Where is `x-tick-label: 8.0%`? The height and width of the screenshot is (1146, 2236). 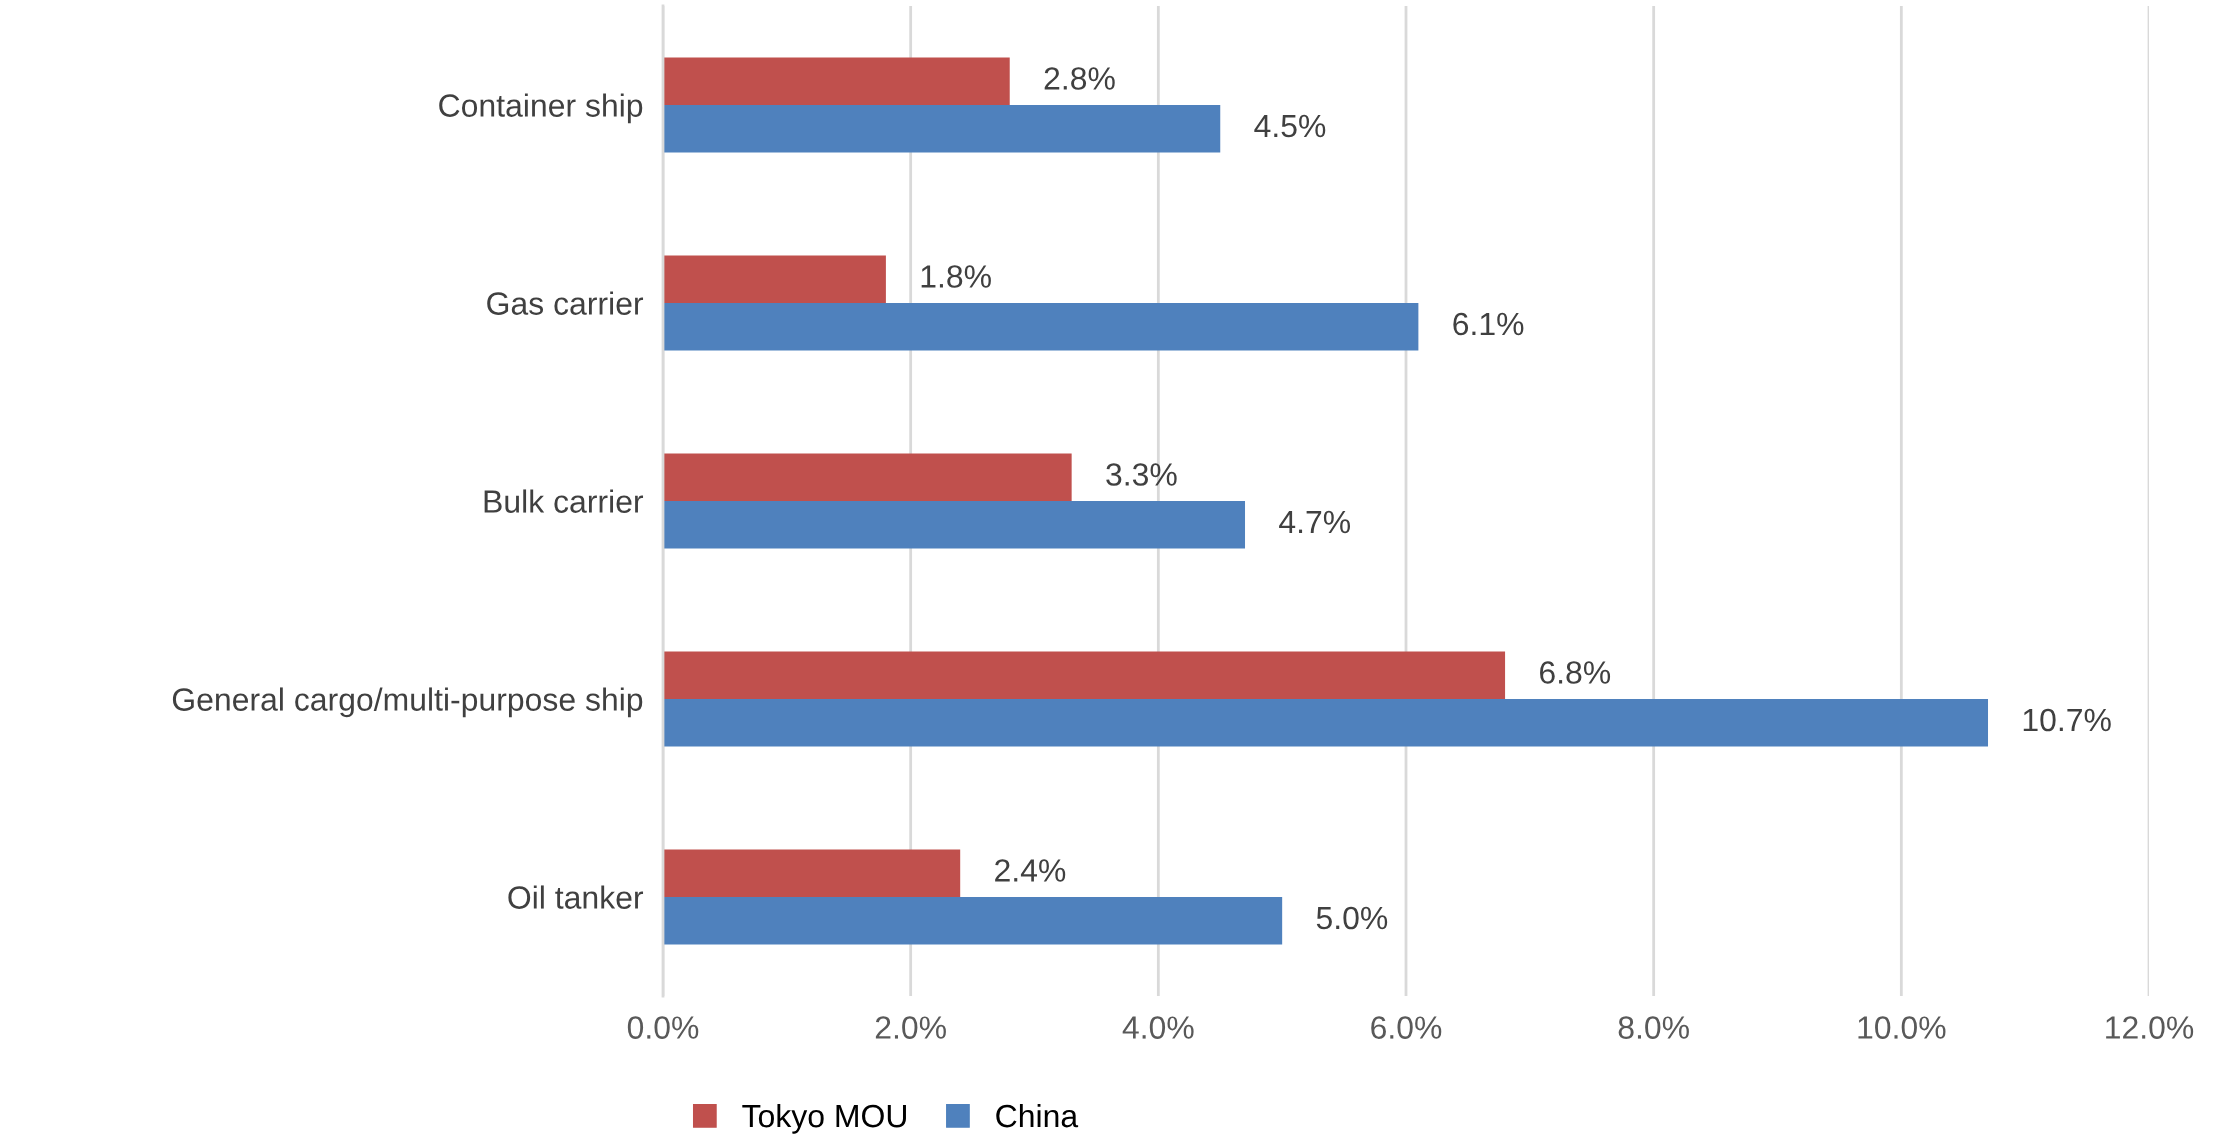 x-tick-label: 8.0% is located at coordinates (1653, 1027).